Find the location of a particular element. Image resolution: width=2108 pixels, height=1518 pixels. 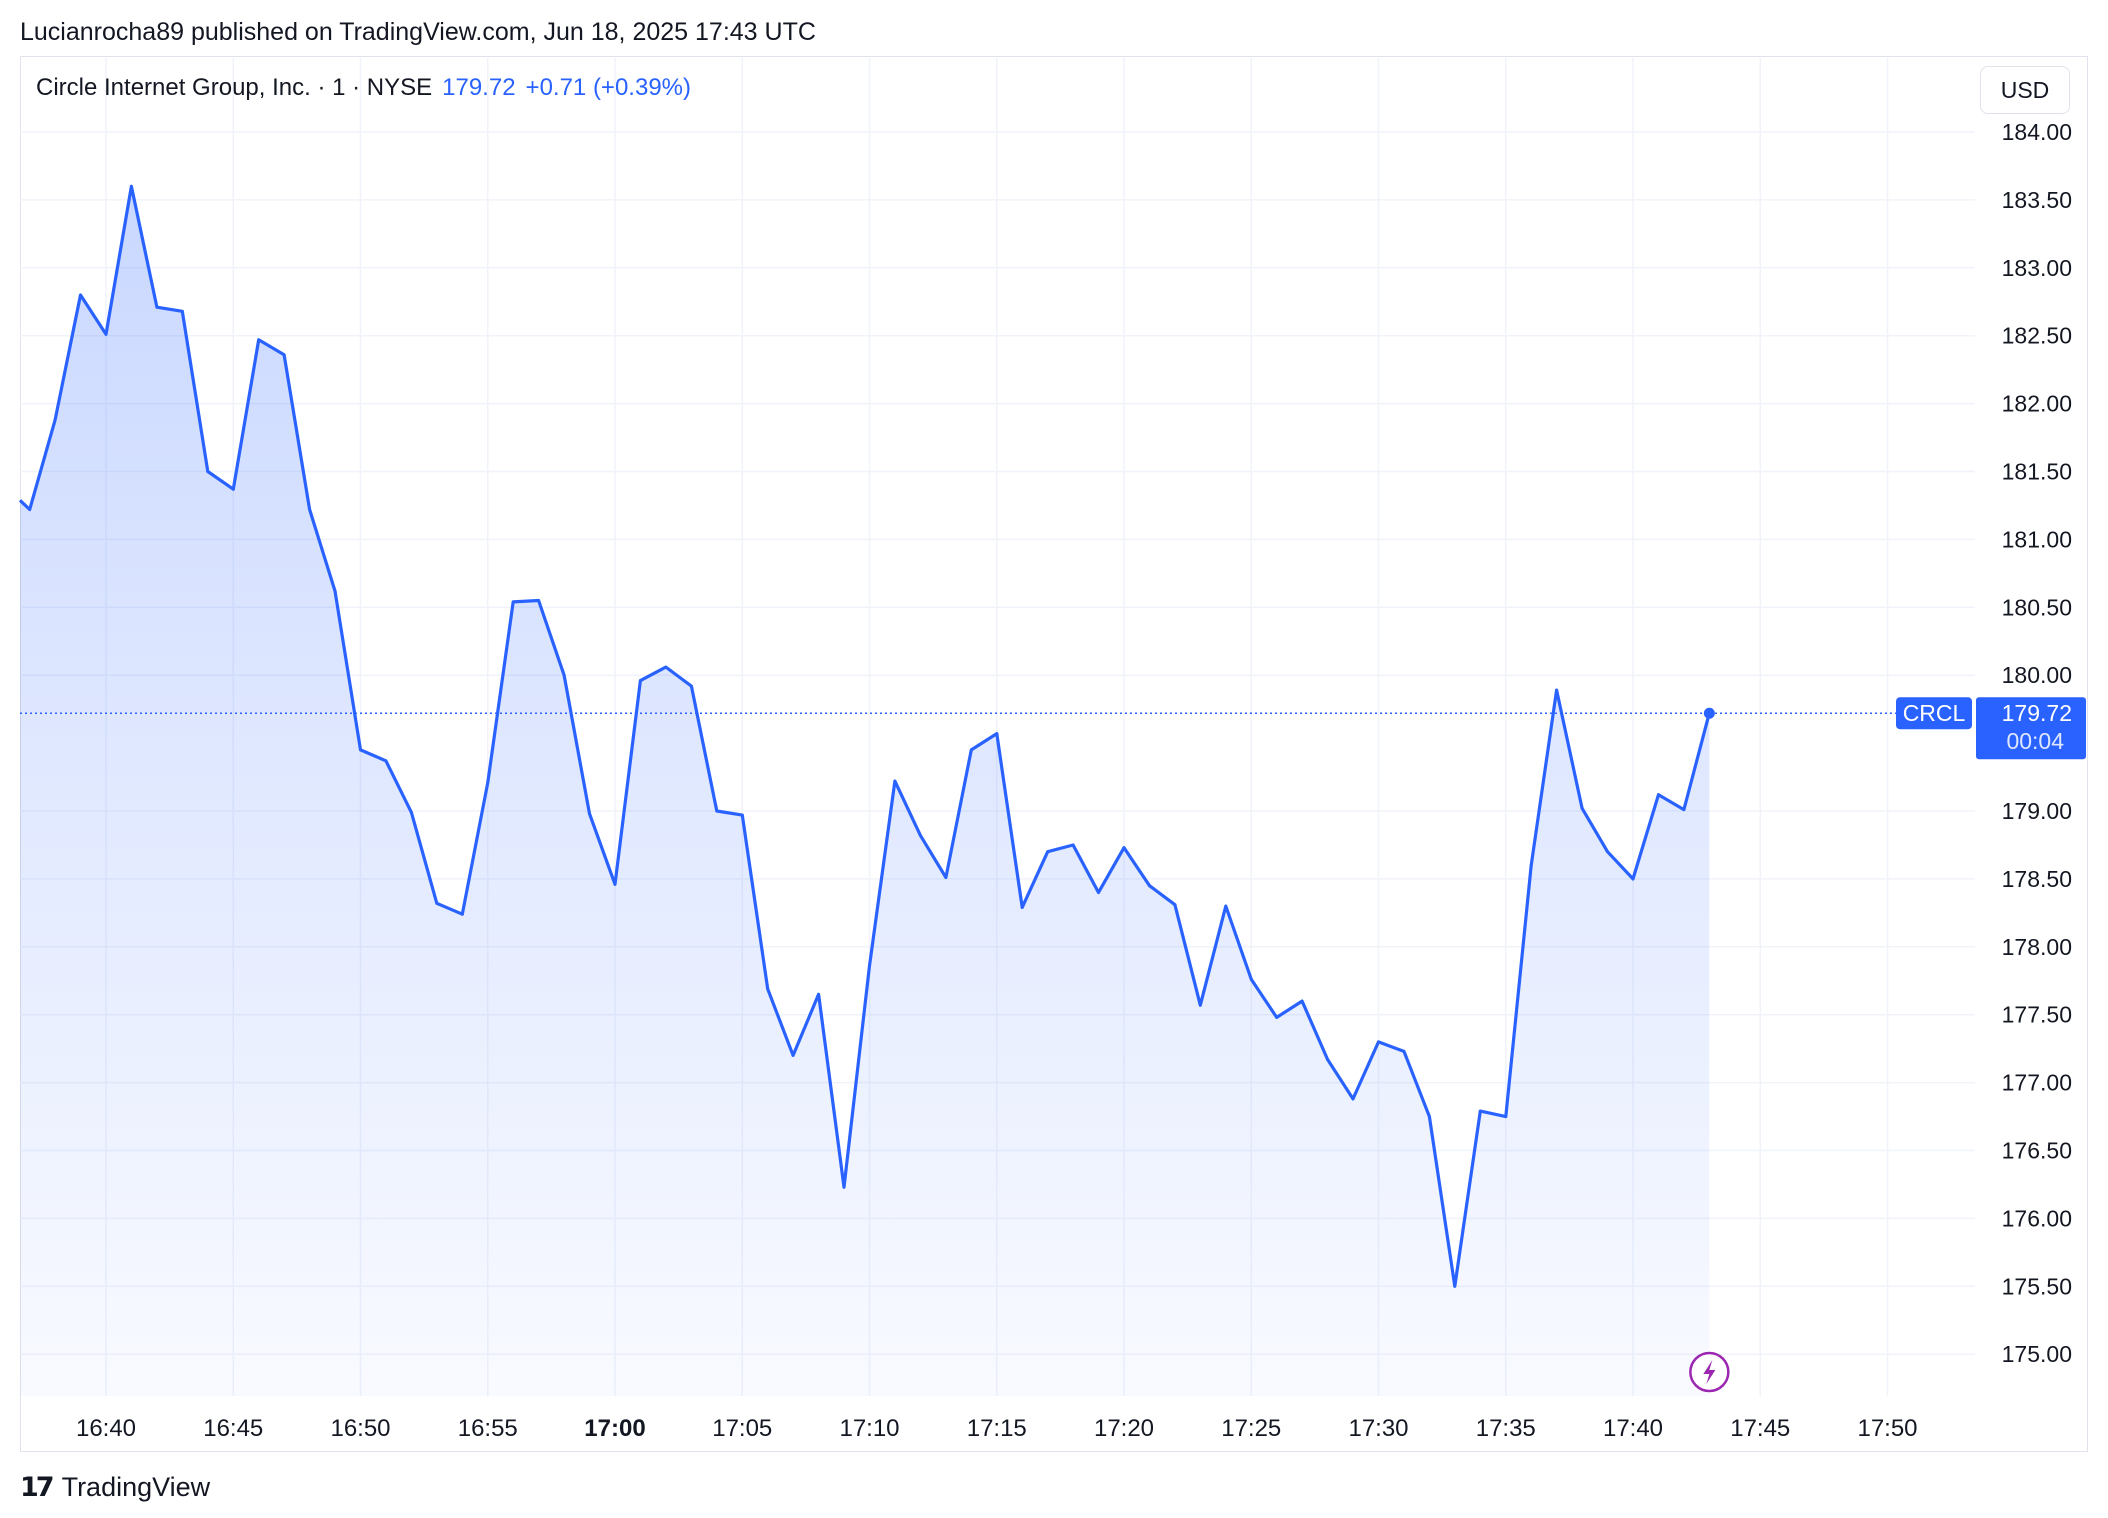

y-tick-label: 175.00 is located at coordinates (2037, 1354).